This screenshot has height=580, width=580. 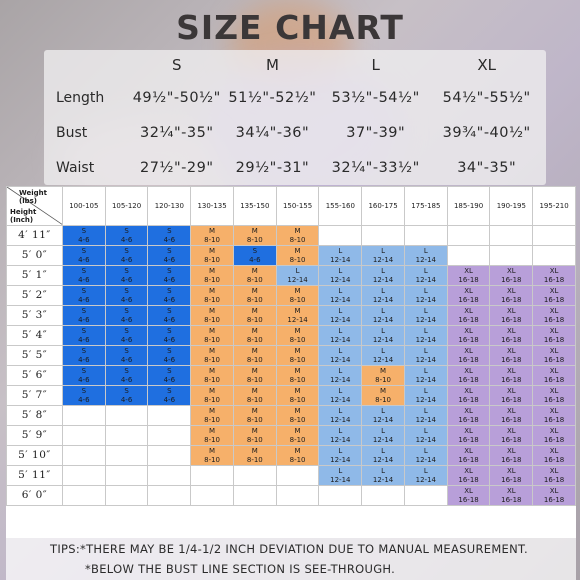 What do you see at coordinates (376, 132) in the screenshot?
I see `bust-value-l: 37"-39"` at bounding box center [376, 132].